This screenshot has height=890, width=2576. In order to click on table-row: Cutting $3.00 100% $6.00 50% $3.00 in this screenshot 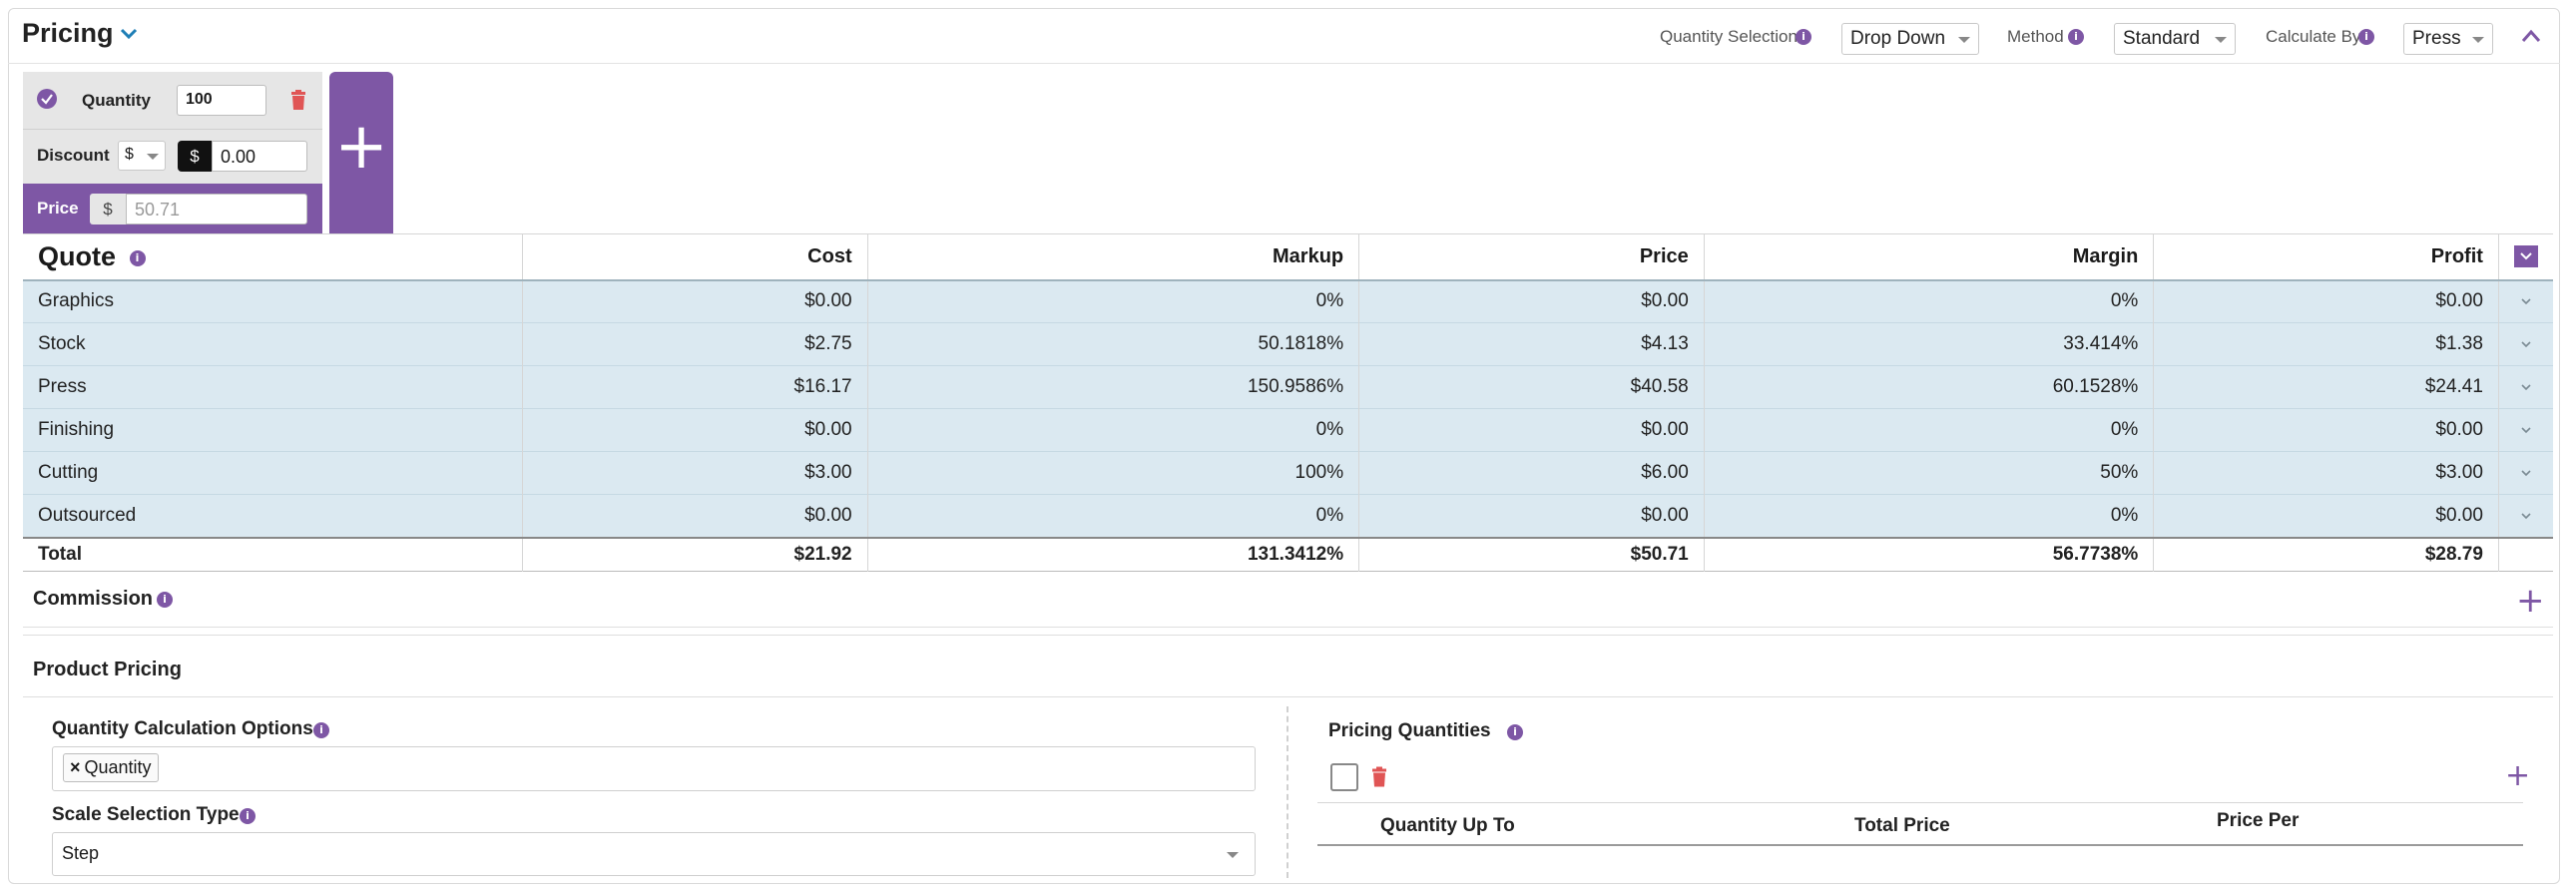, I will do `click(1288, 473)`.